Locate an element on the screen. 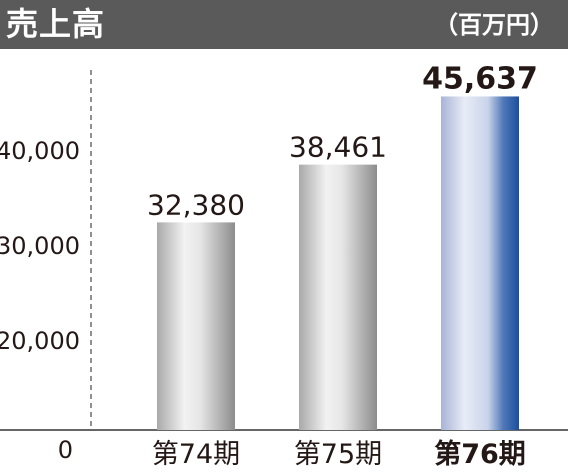 This screenshot has width=568, height=474. y-tick-label: 20,000 is located at coordinates (40, 341).